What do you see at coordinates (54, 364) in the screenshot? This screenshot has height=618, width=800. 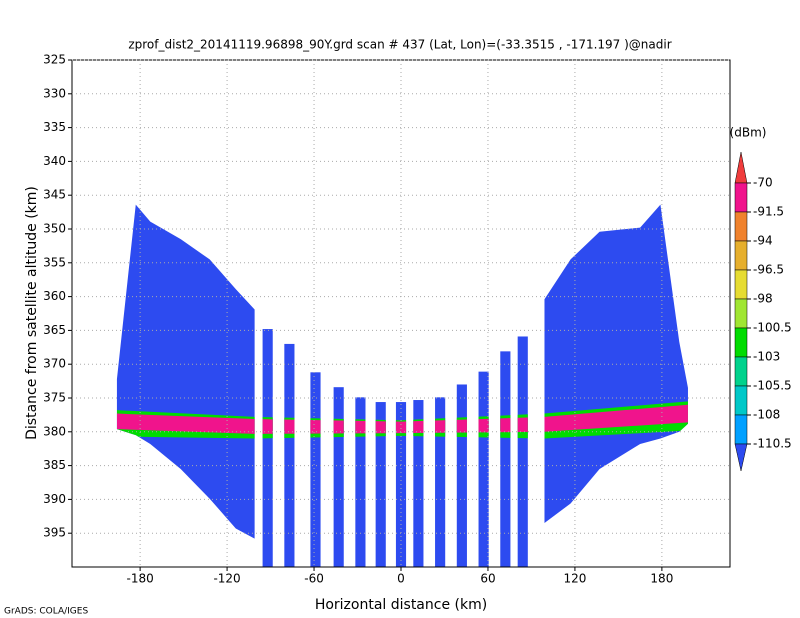 I see `y-tick-label: 370` at bounding box center [54, 364].